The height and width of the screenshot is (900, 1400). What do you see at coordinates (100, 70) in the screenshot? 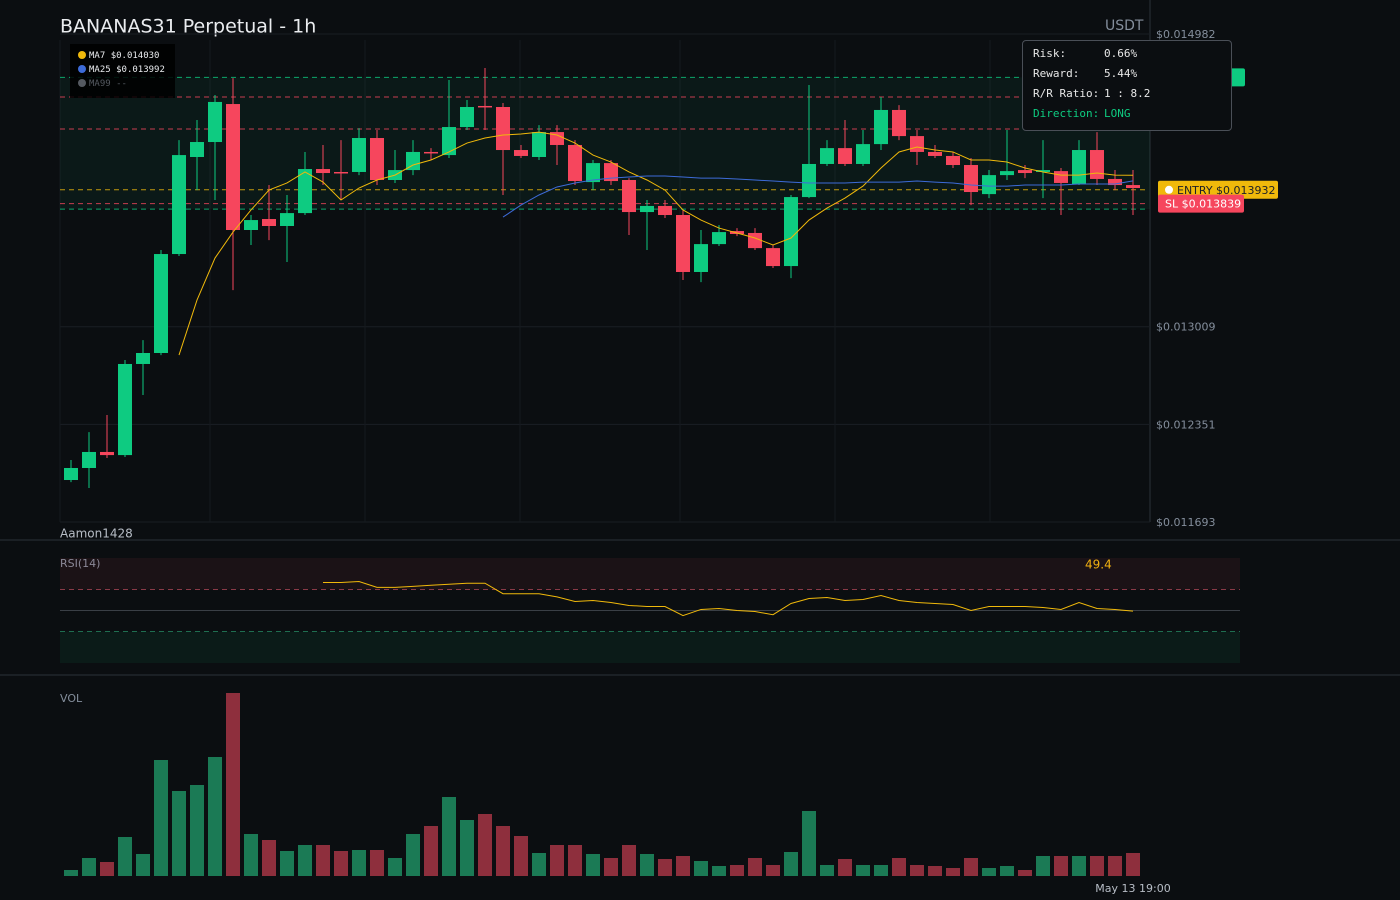
I see `legend-name: MA25` at bounding box center [100, 70].